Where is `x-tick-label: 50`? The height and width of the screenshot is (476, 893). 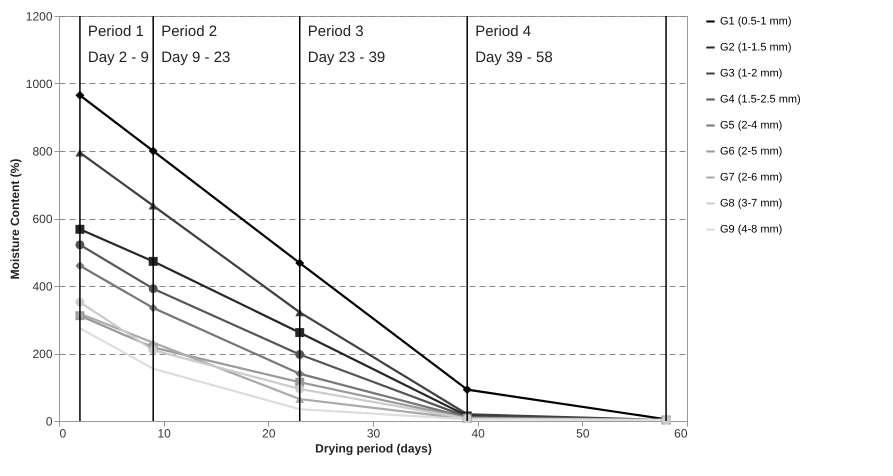
x-tick-label: 50 is located at coordinates (583, 433).